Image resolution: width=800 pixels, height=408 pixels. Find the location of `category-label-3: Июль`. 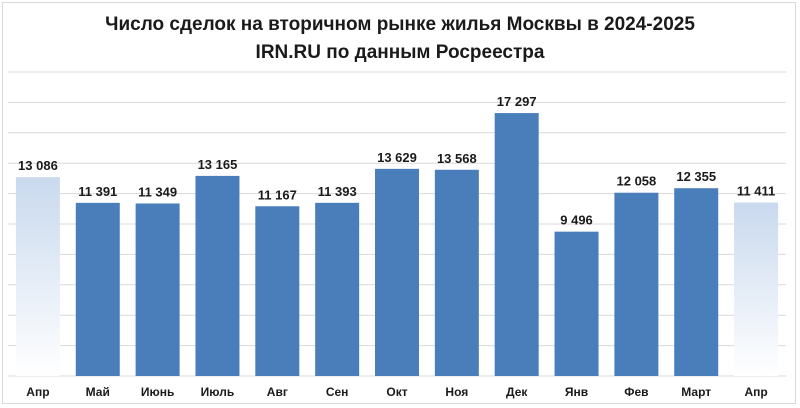

category-label-3: Июль is located at coordinates (218, 392).